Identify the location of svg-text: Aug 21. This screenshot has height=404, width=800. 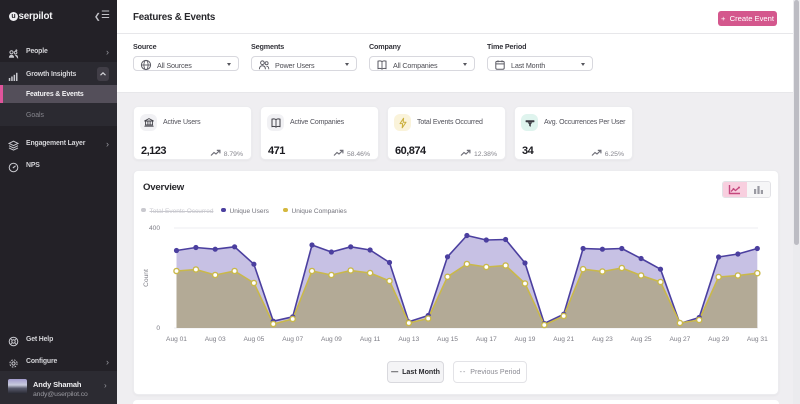
(563, 339).